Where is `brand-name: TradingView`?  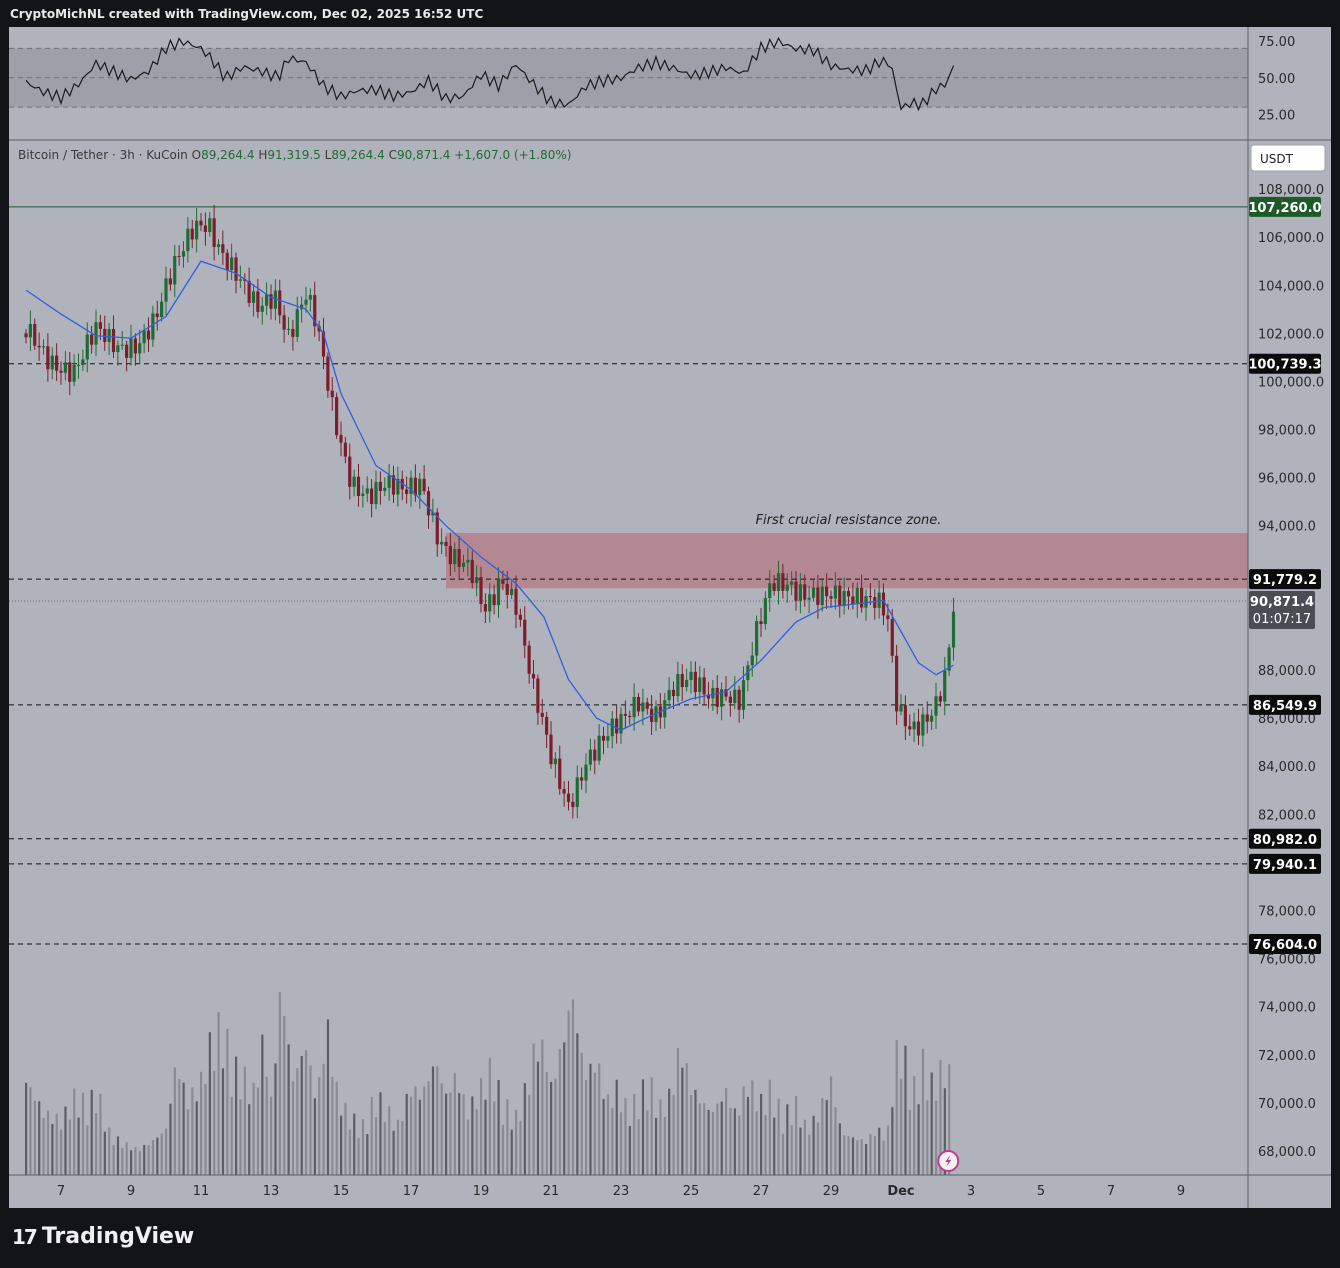 brand-name: TradingView is located at coordinates (118, 1236).